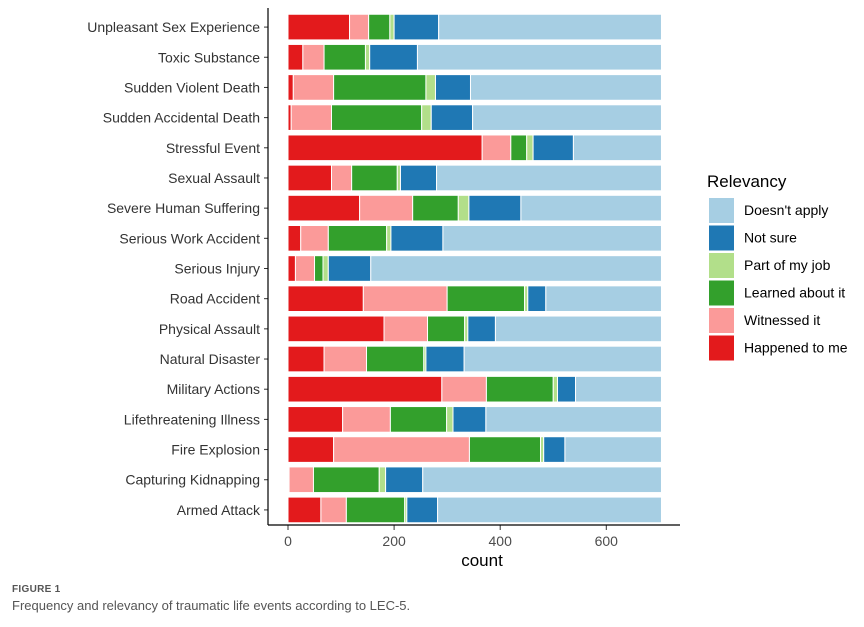 The height and width of the screenshot is (627, 864). Describe the element at coordinates (213, 389) in the screenshot. I see `category-label: Military Actions` at that location.